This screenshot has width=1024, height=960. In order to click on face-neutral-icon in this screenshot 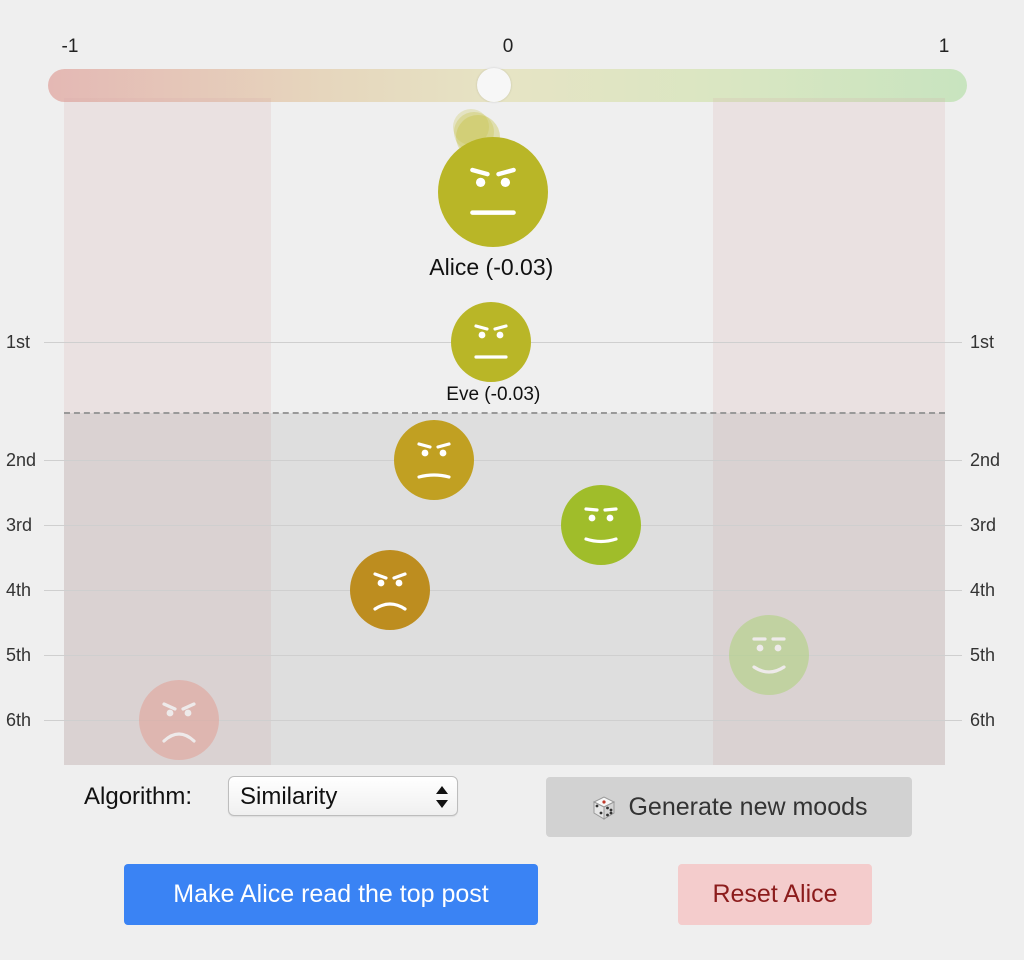, I will do `click(491, 342)`.